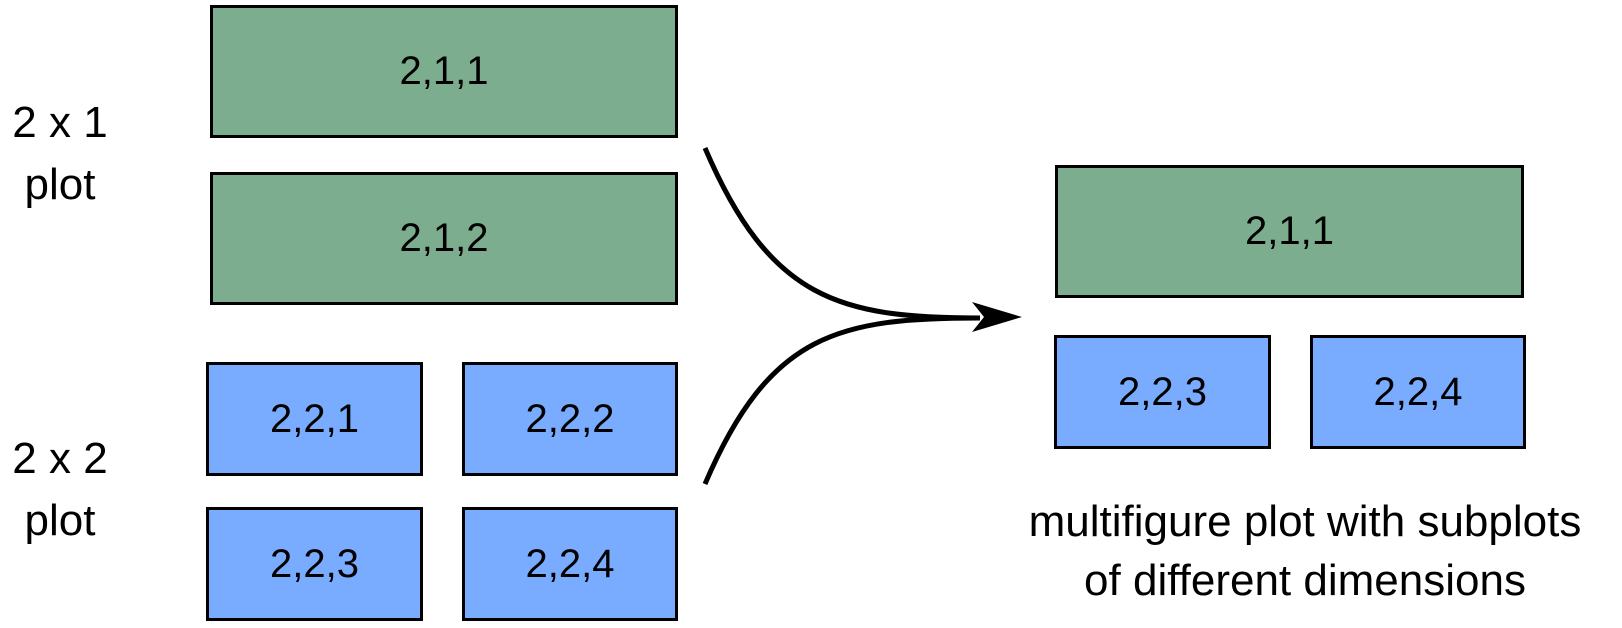 This screenshot has height=628, width=1622. What do you see at coordinates (60, 490) in the screenshot?
I see `label-2x2-plot: 2 x 2 plot` at bounding box center [60, 490].